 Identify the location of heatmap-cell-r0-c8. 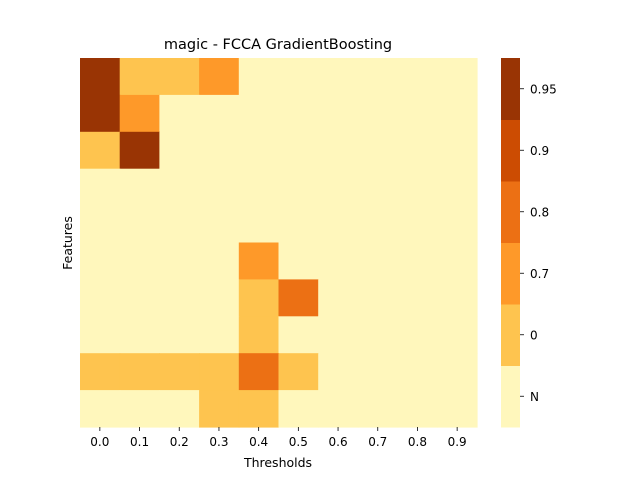
(417, 77).